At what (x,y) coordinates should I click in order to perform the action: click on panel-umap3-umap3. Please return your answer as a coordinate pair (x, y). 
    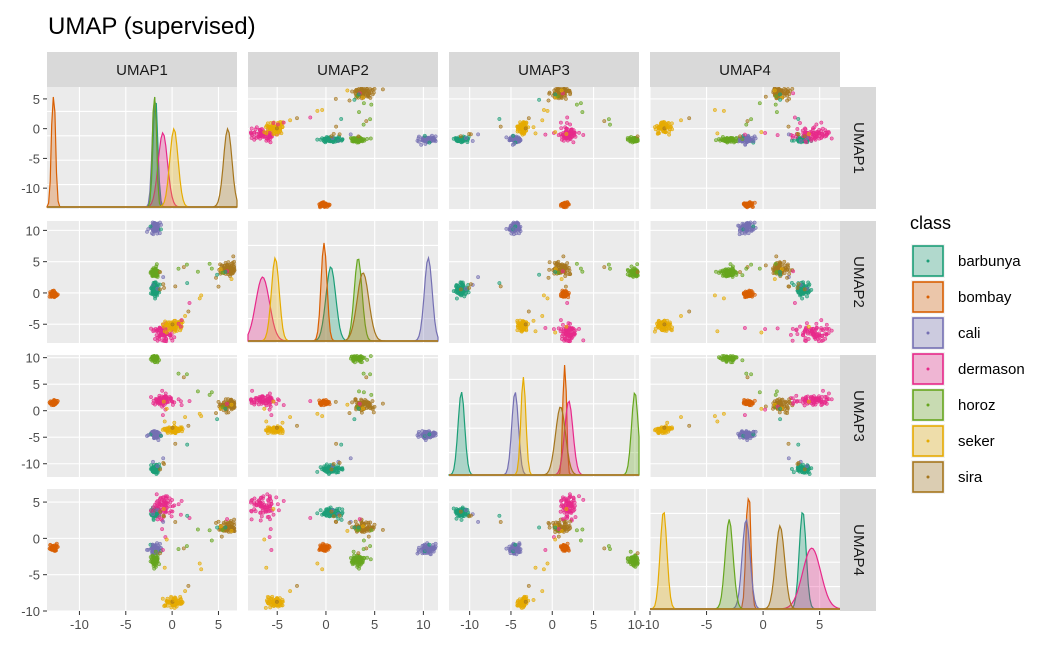
    Looking at the image, I should click on (544, 416).